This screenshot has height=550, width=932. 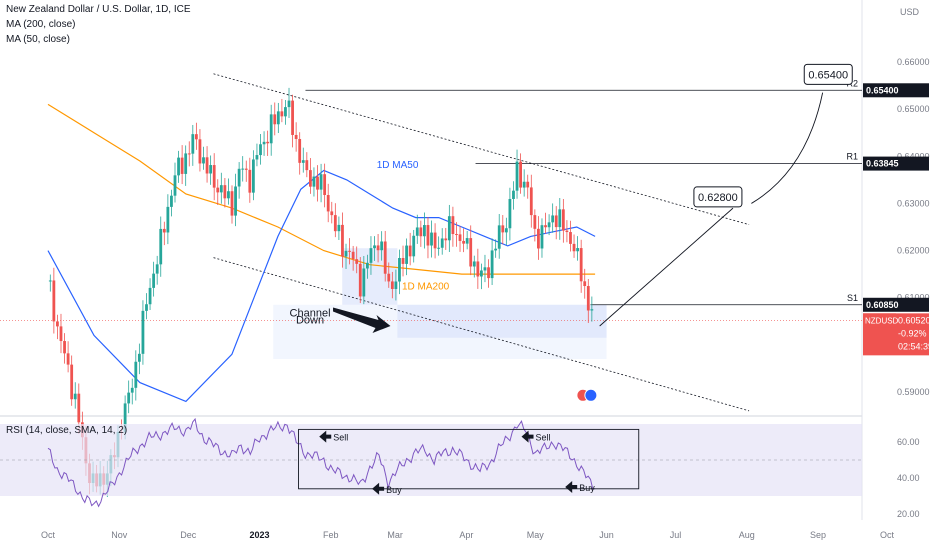 I want to click on signal-arrow-icon, so click(x=378, y=488).